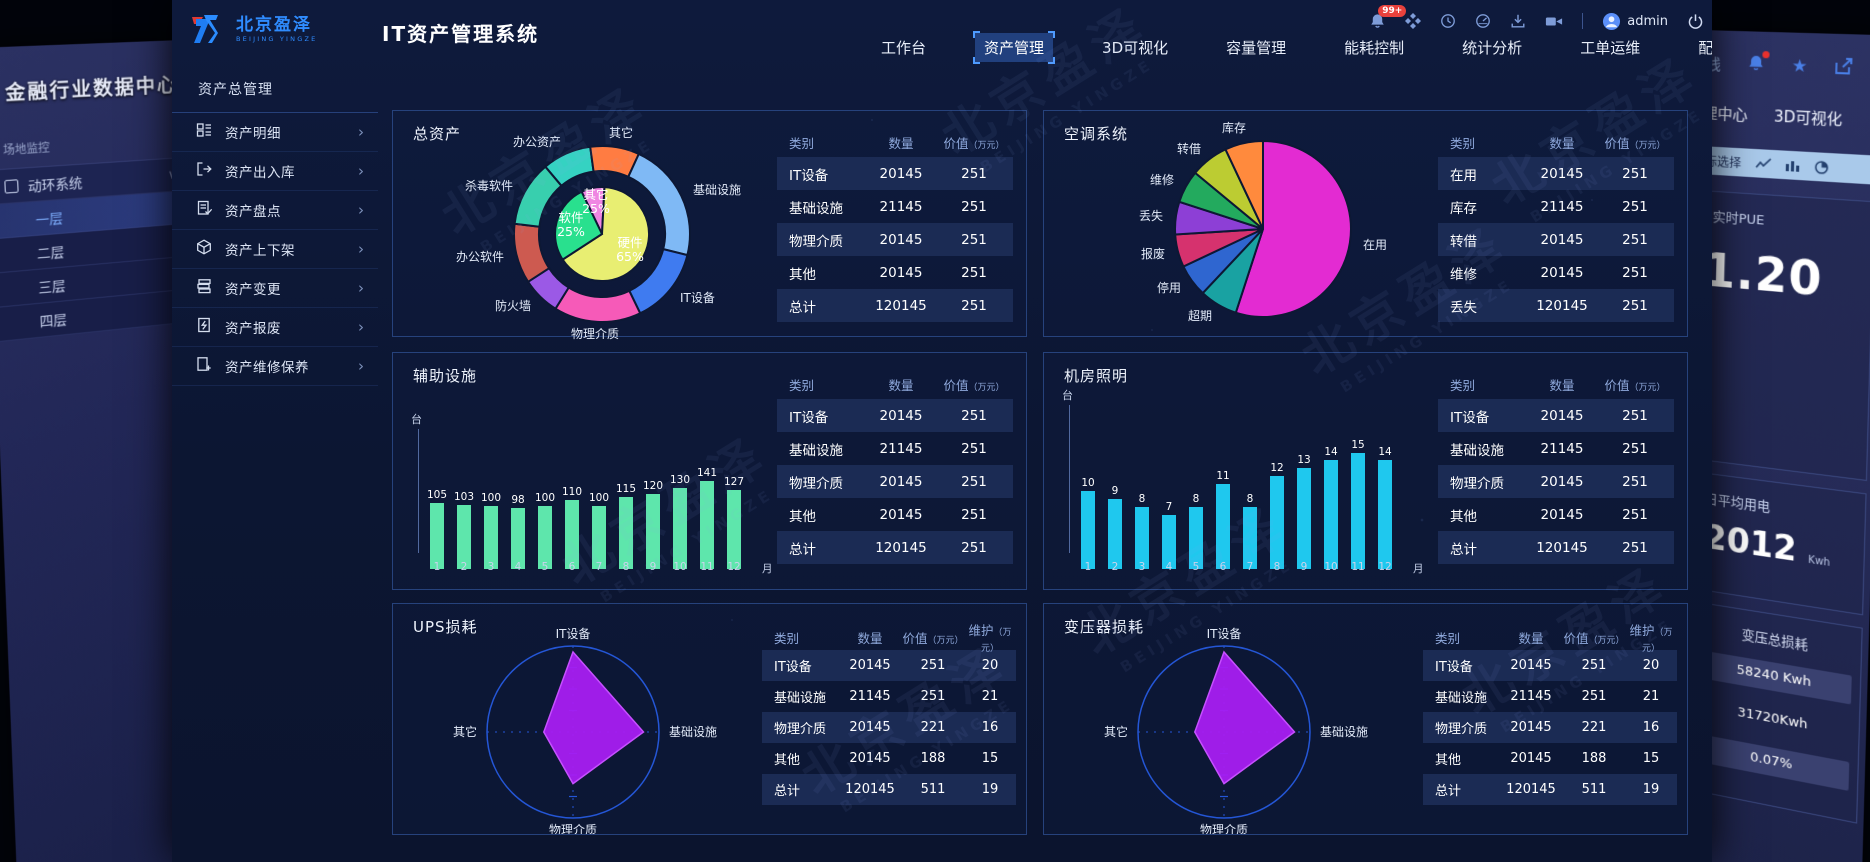  What do you see at coordinates (204, 366) in the screenshot?
I see `maintenance-icon` at bounding box center [204, 366].